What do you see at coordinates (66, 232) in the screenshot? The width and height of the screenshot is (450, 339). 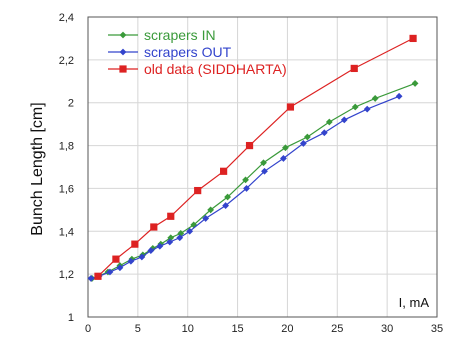 I see `y-tick-label: 1,4` at bounding box center [66, 232].